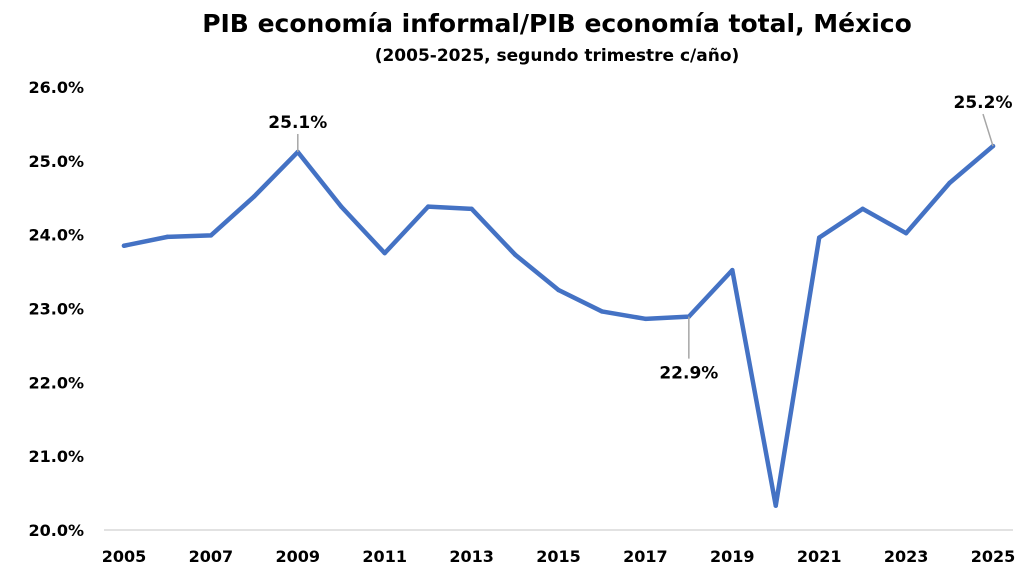 This screenshot has width=1026, height=578. I want to click on y-tick-label: 20.0%, so click(56, 530).